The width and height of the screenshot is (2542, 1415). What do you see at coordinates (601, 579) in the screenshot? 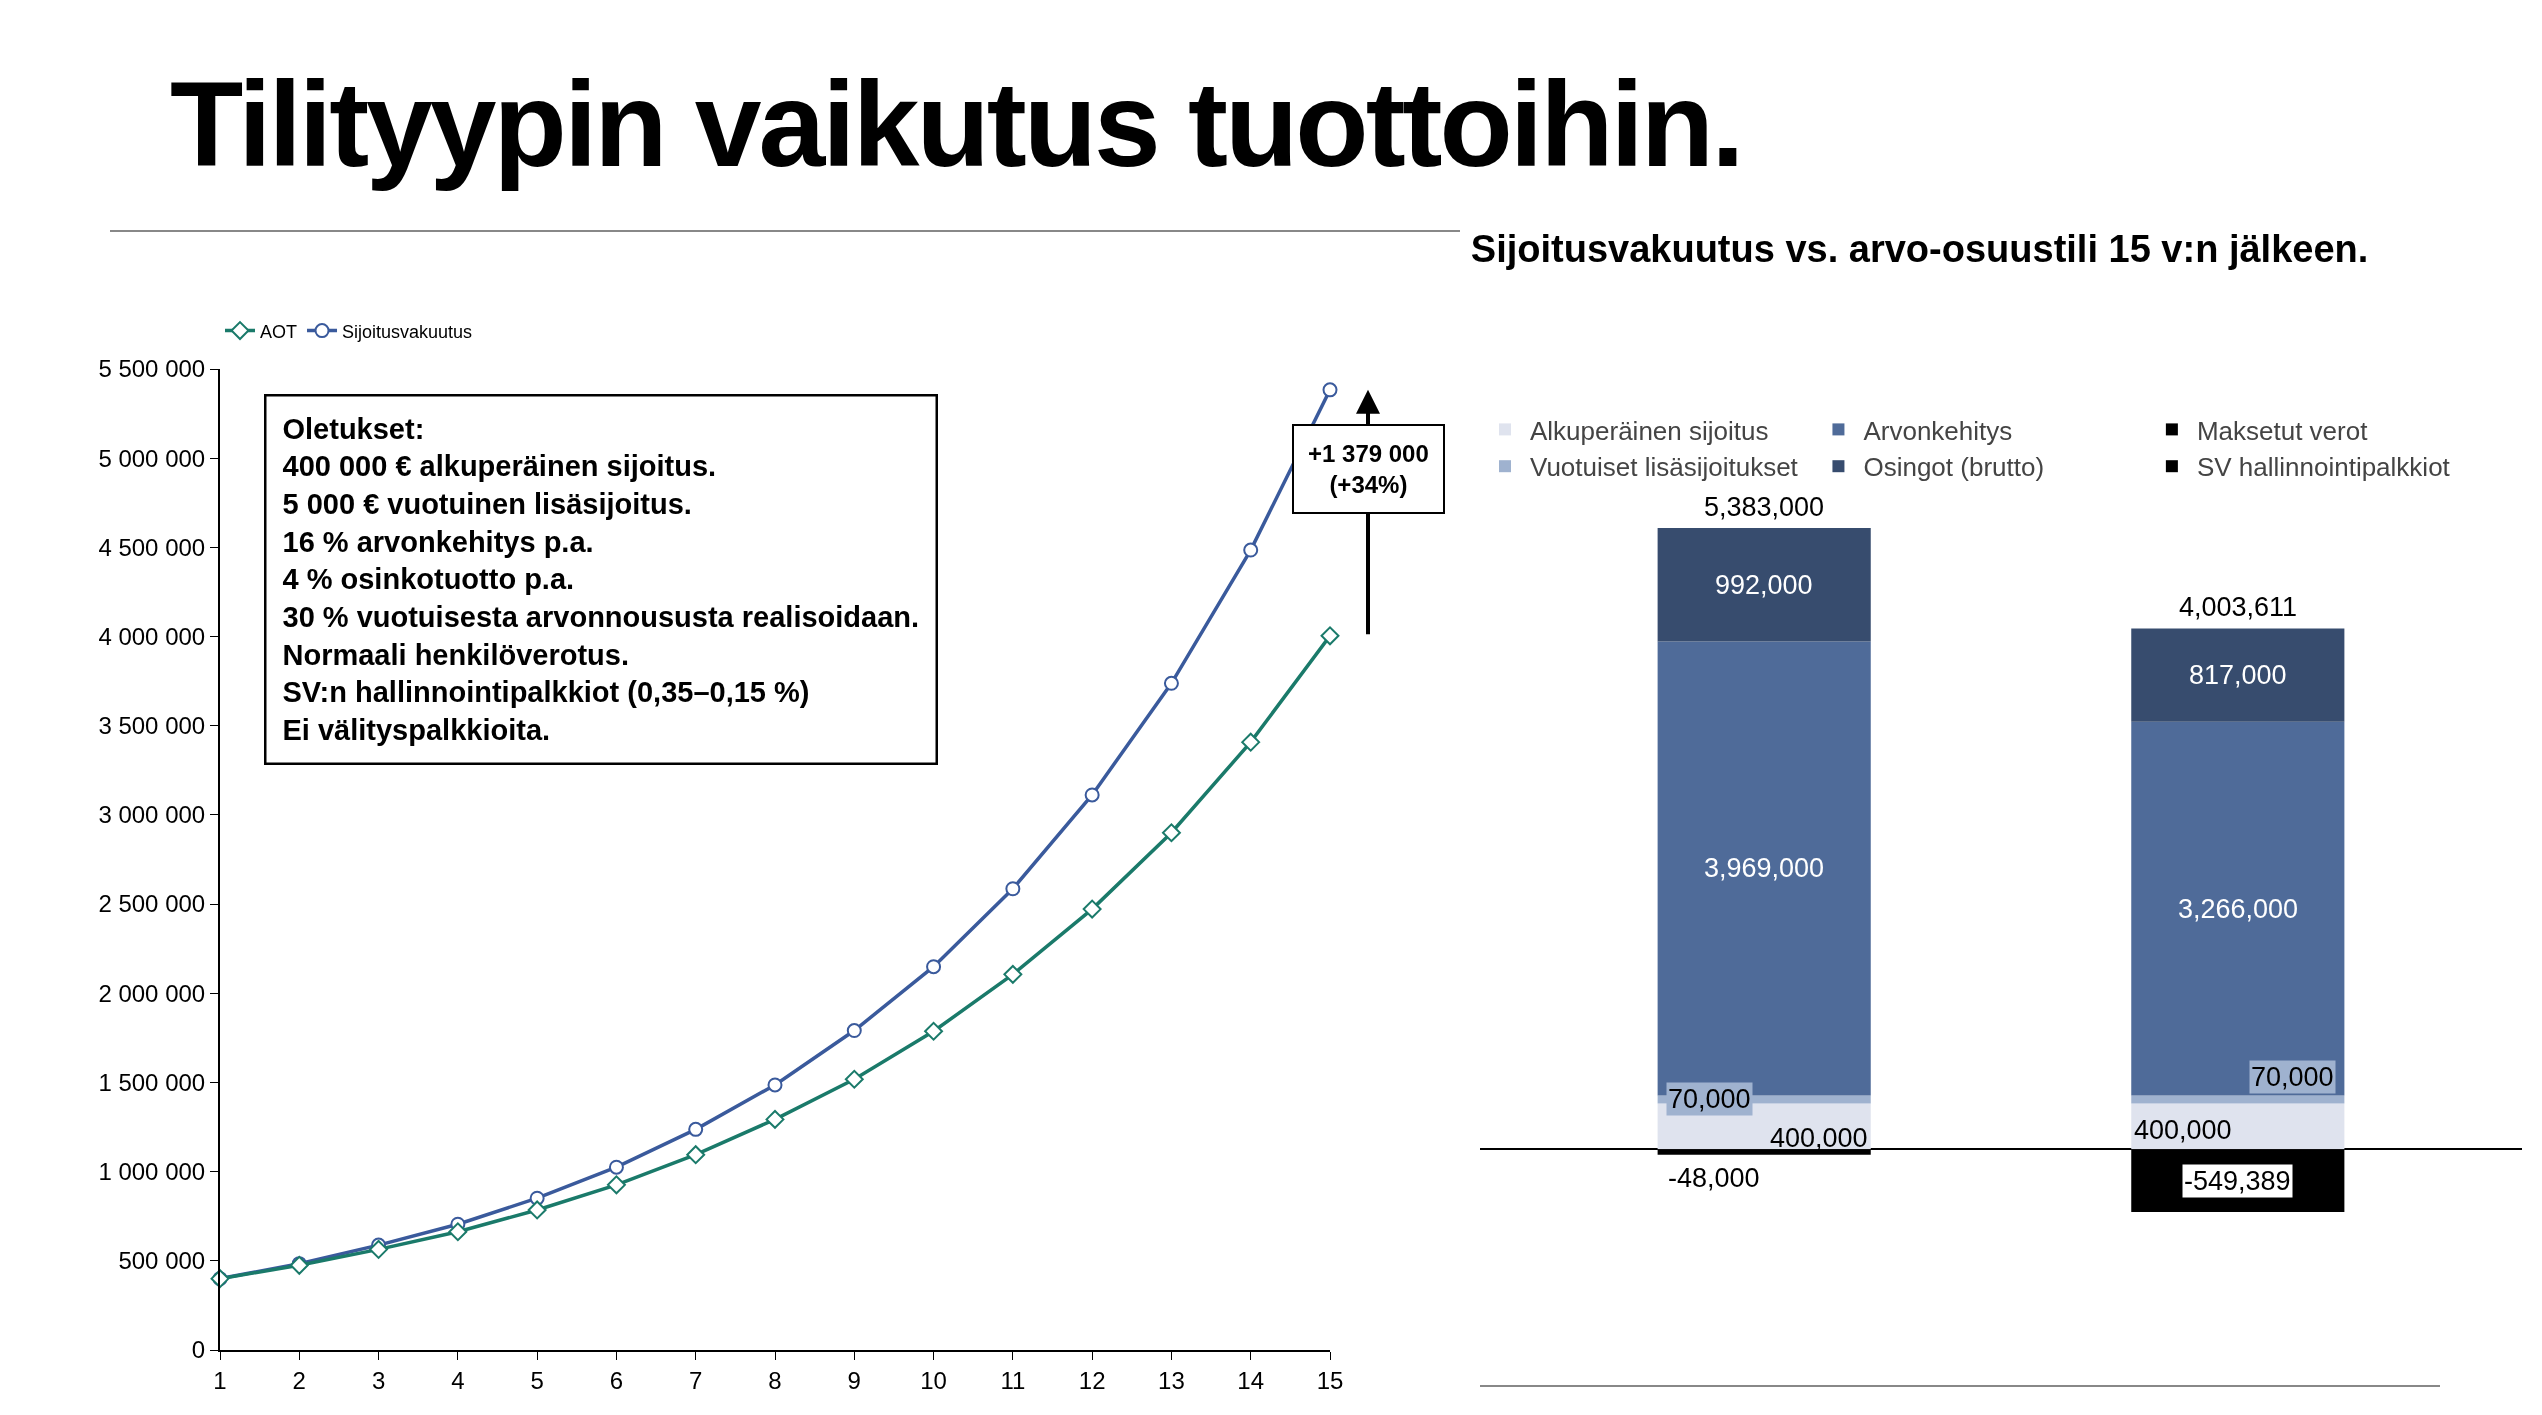
I see `text: Oletukset: 400 000 € alkuperäinen sijoitus. 5 000 € vuotuinen lisäsijoitus. 16 % arvonkehitys p.a. 4 % osinkotuotto p.a. 30 % vuotuisesta arvonnoususta realisoidaan. Normaali henkilöverotus. SV:n hallinnointipalkkiot (0,35–0,15 %) Ei välityspalkkioita.` at bounding box center [601, 579].